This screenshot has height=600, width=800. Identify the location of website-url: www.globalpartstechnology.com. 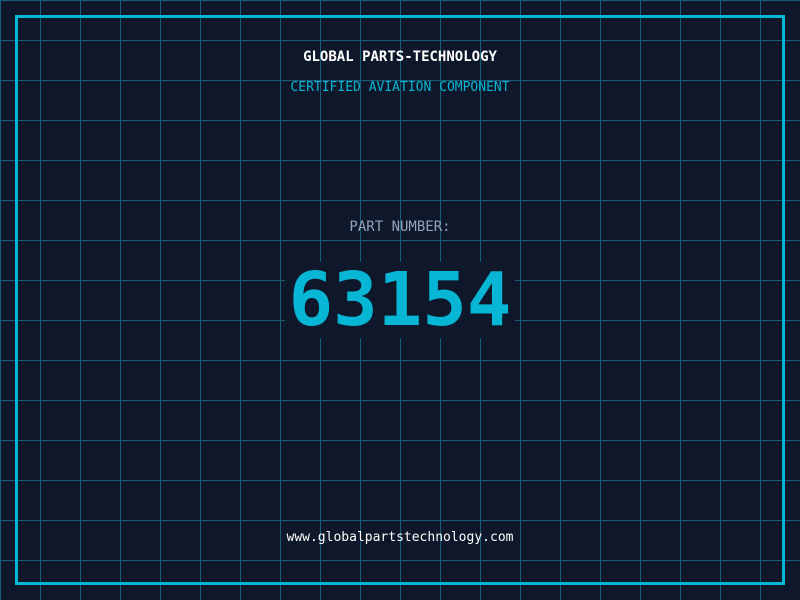
(400, 537).